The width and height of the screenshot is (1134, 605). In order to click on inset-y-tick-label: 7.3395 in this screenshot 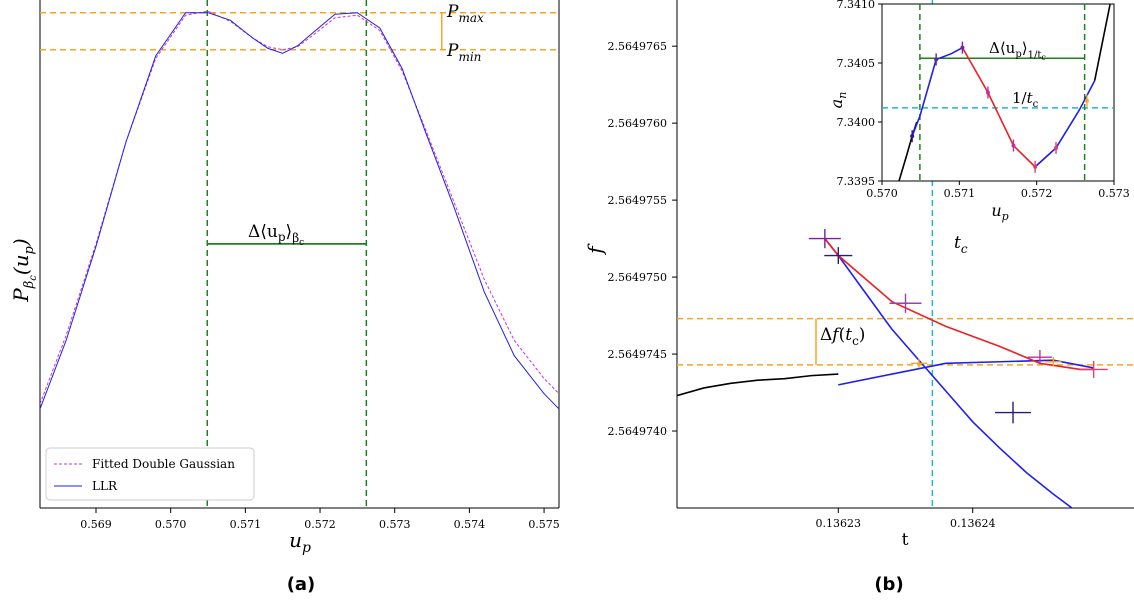, I will do `click(856, 181)`.